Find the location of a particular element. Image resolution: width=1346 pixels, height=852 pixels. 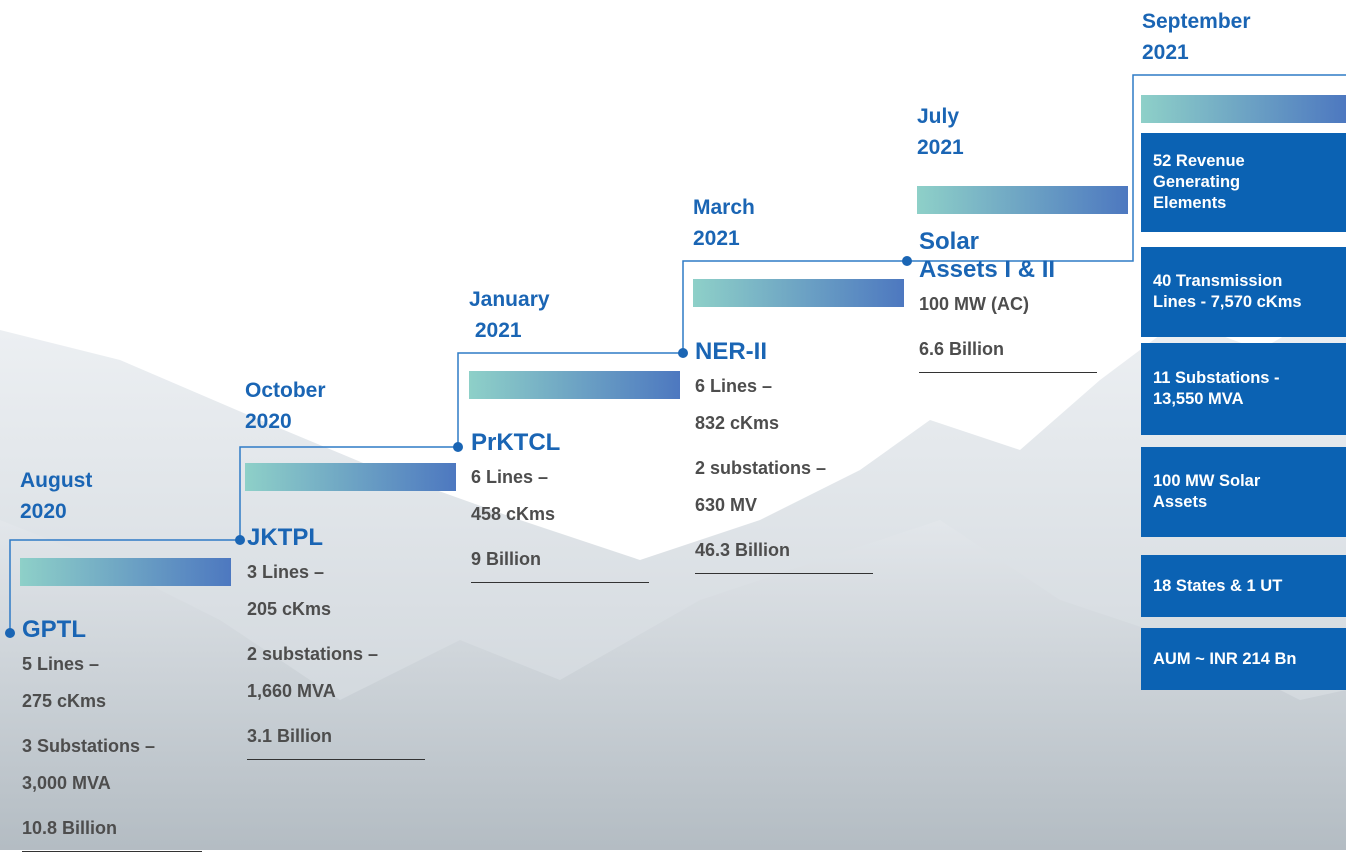

text-line: 18 States & 1 UT is located at coordinates (1218, 585).